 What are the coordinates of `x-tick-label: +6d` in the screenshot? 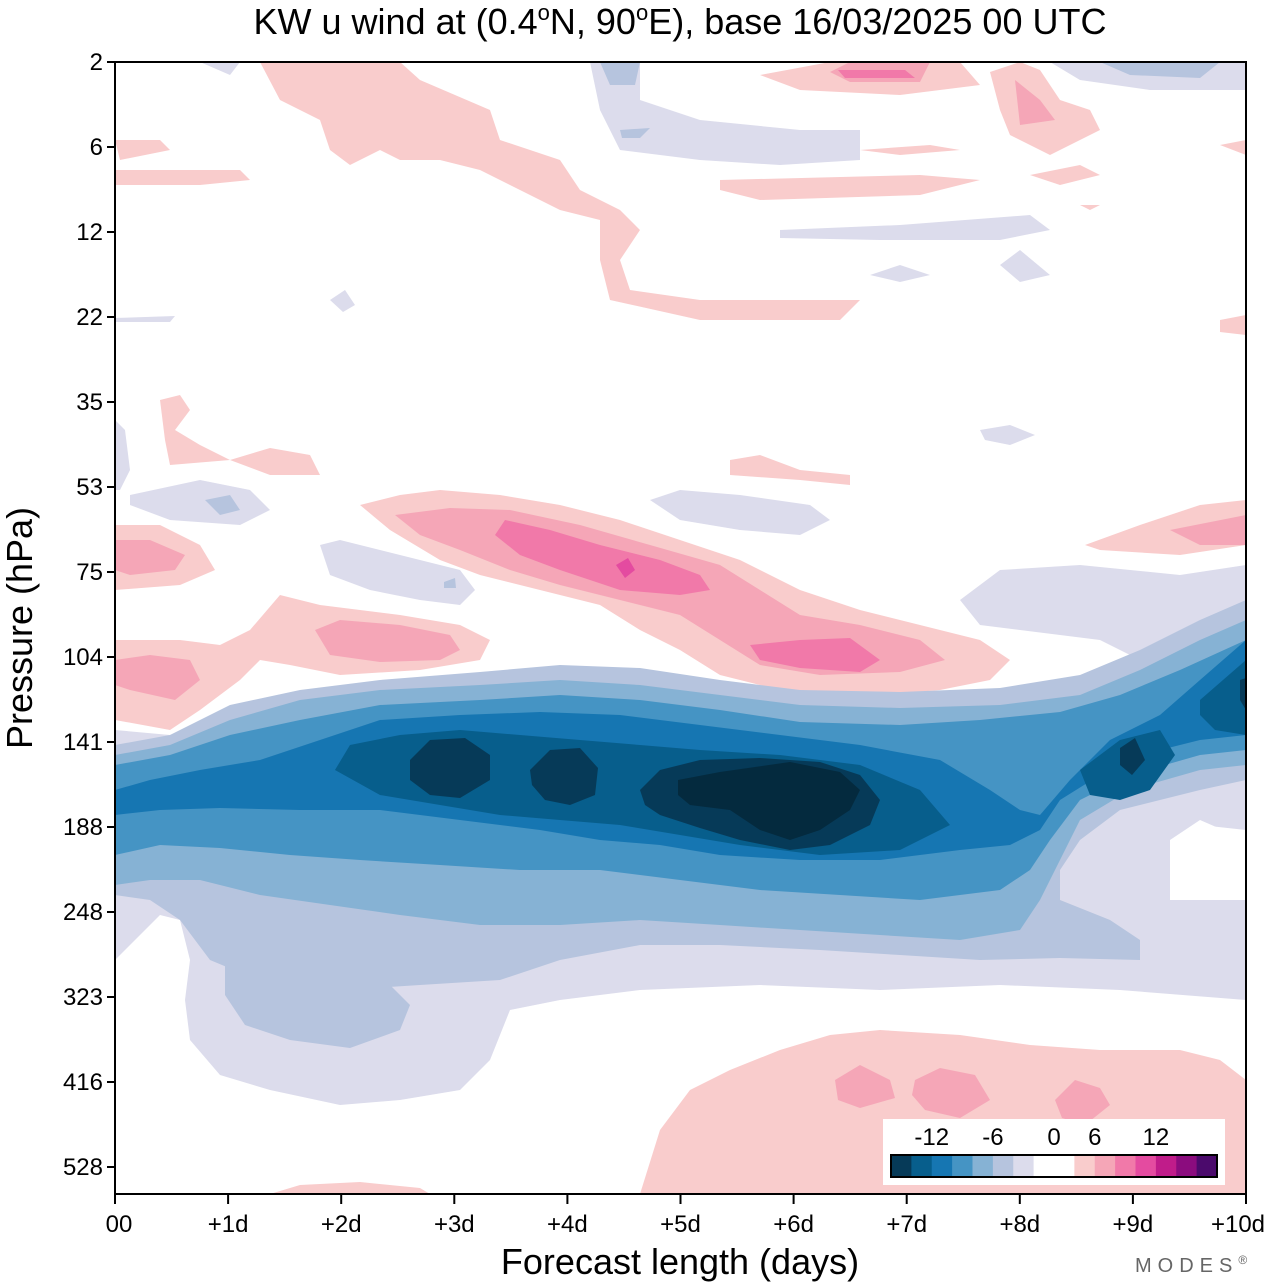 It's located at (793, 1224).